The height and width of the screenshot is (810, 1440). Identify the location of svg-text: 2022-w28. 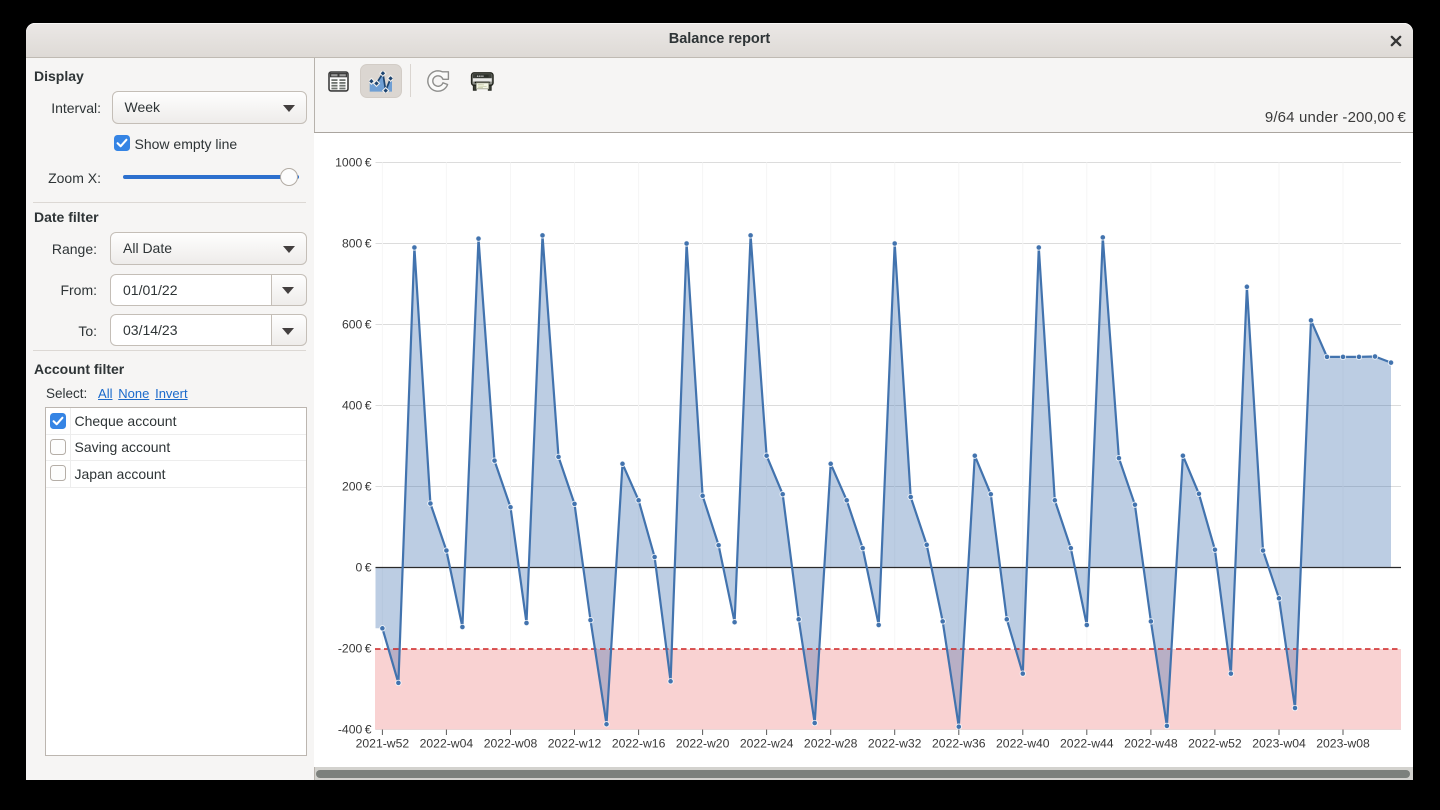
(830, 743).